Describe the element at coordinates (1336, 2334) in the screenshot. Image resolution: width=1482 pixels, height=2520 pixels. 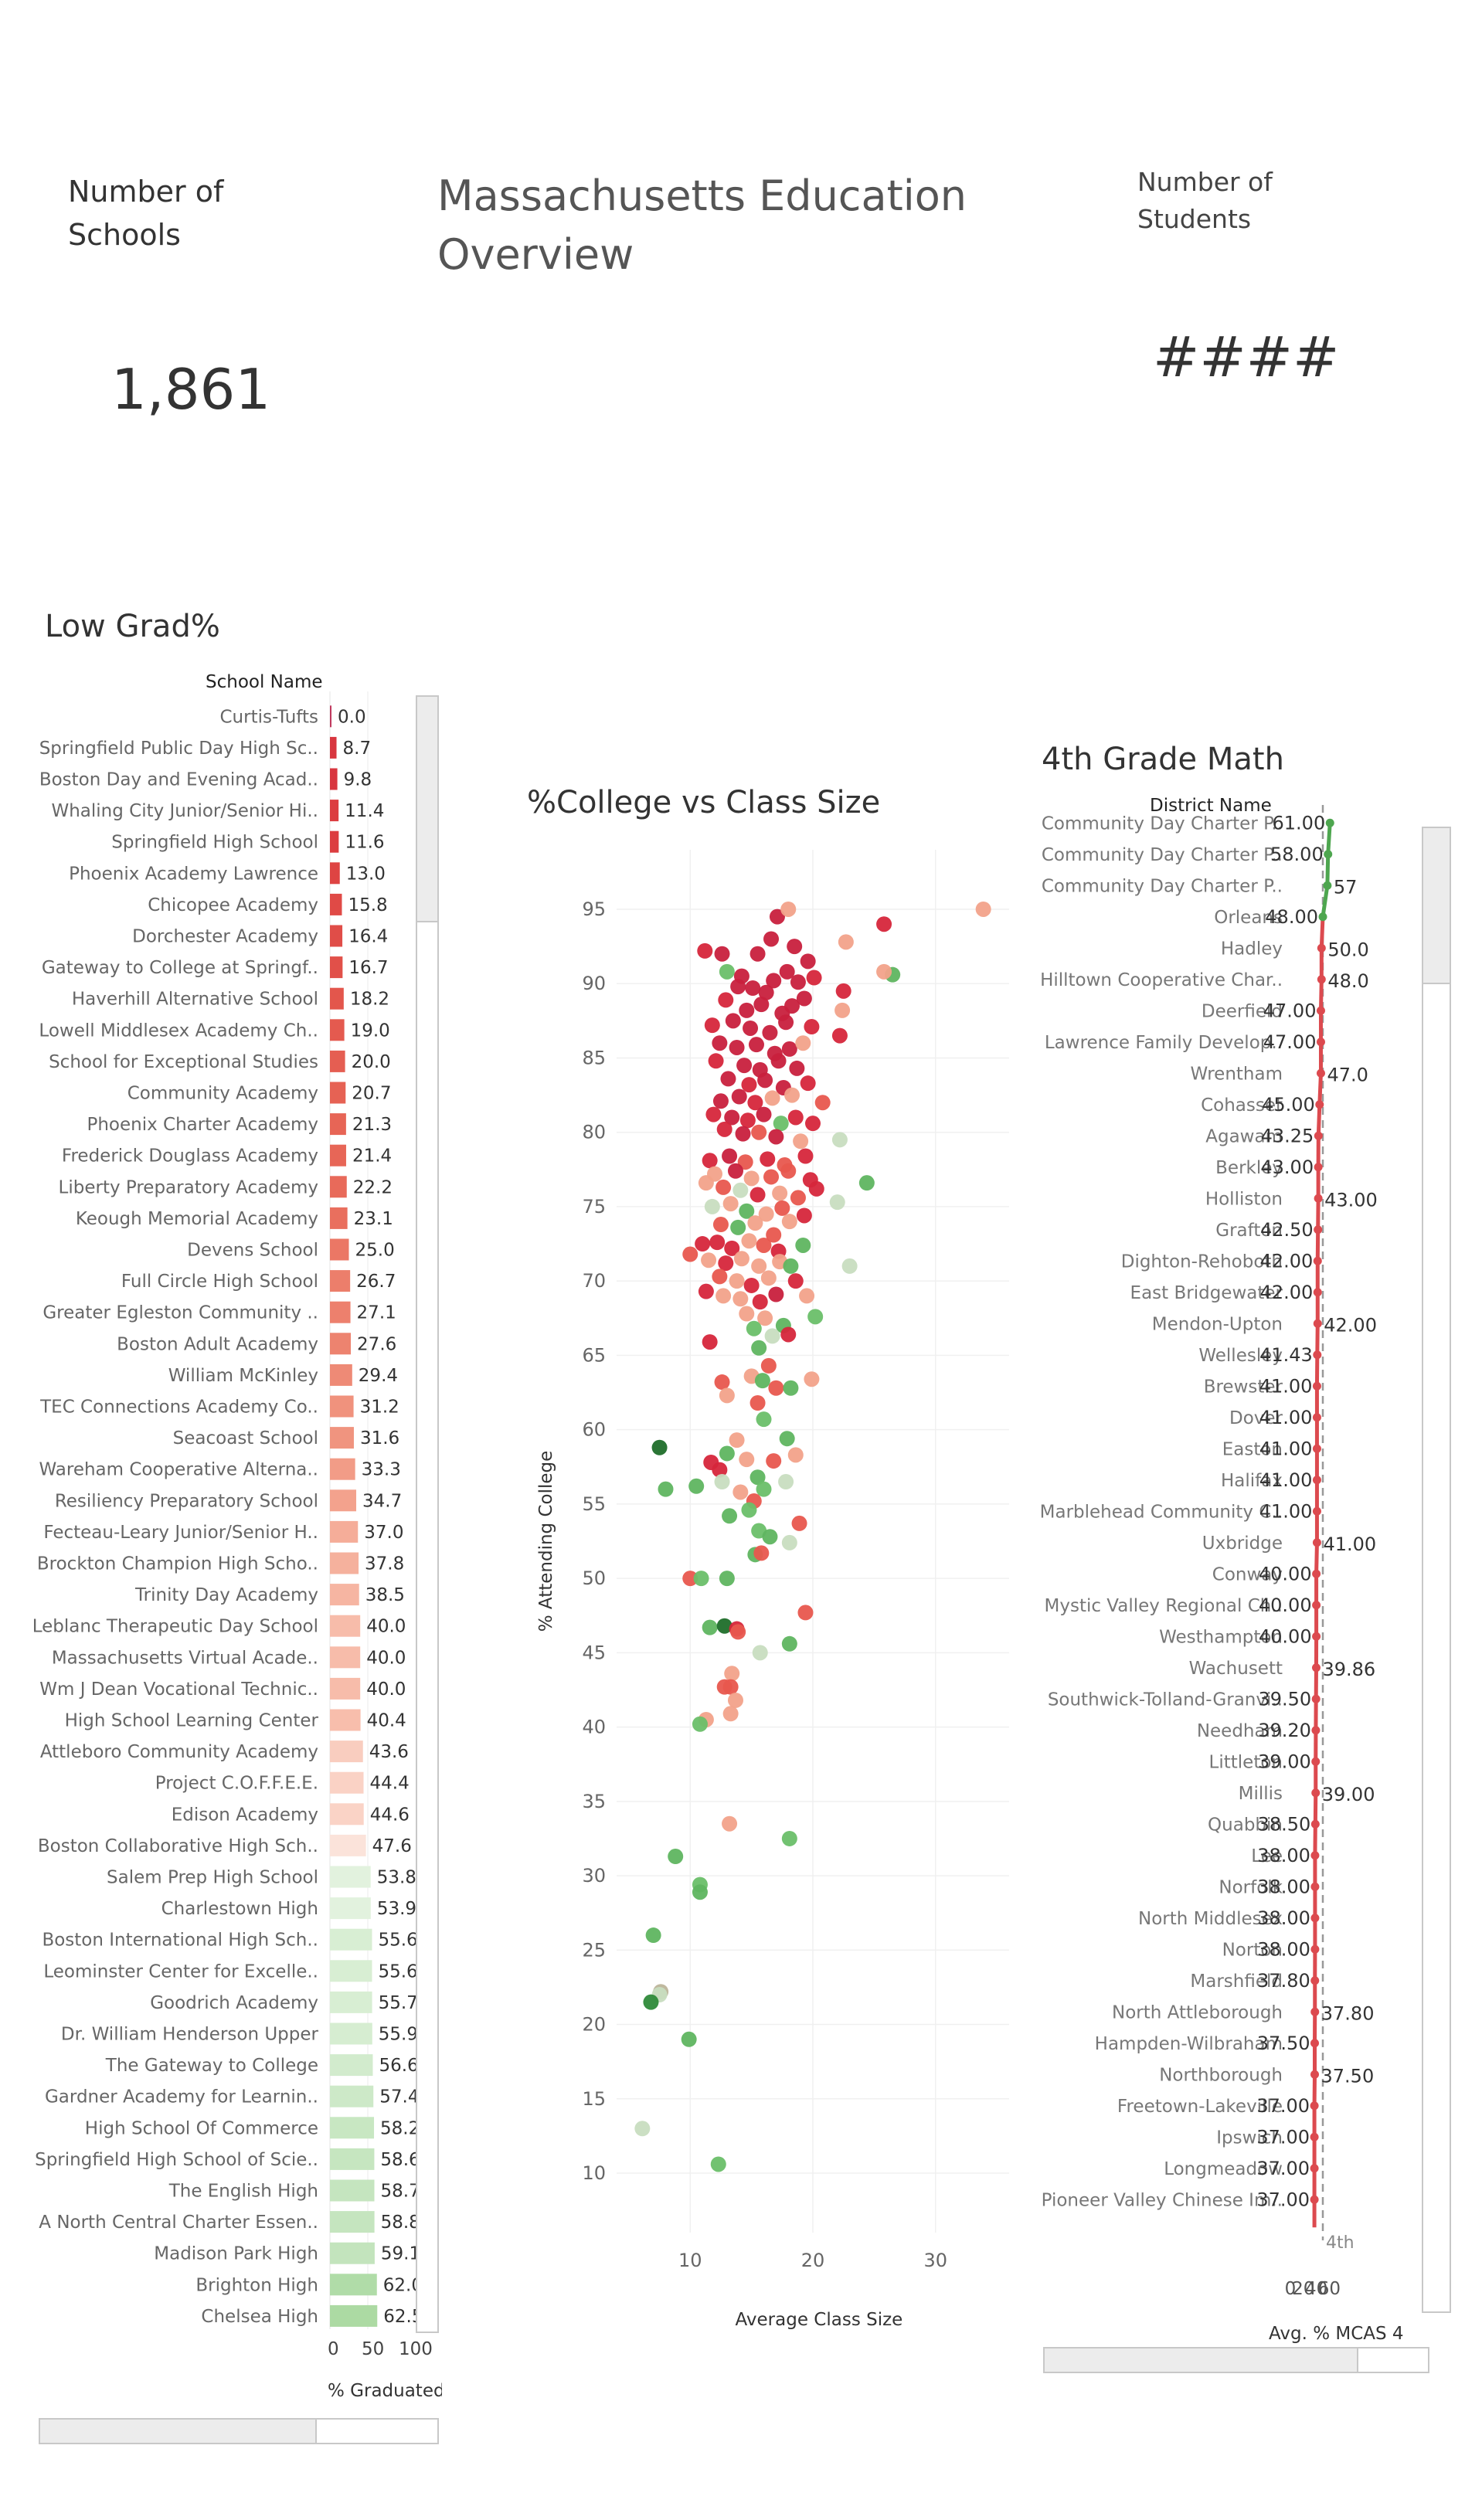
I see `math-x-axis-title: Avg. % MCAS 4` at that location.